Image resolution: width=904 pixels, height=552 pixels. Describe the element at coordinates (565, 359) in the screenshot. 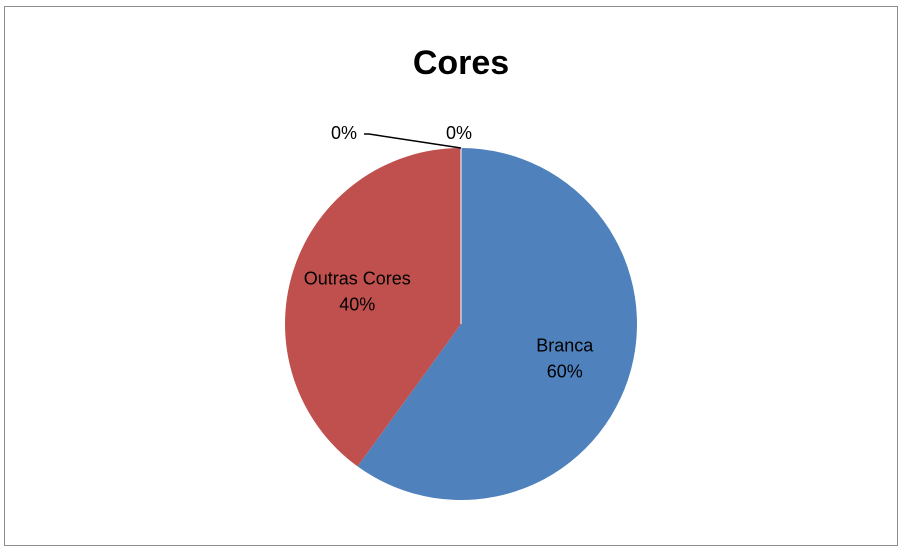

I see `data-label: Branca 60%` at that location.